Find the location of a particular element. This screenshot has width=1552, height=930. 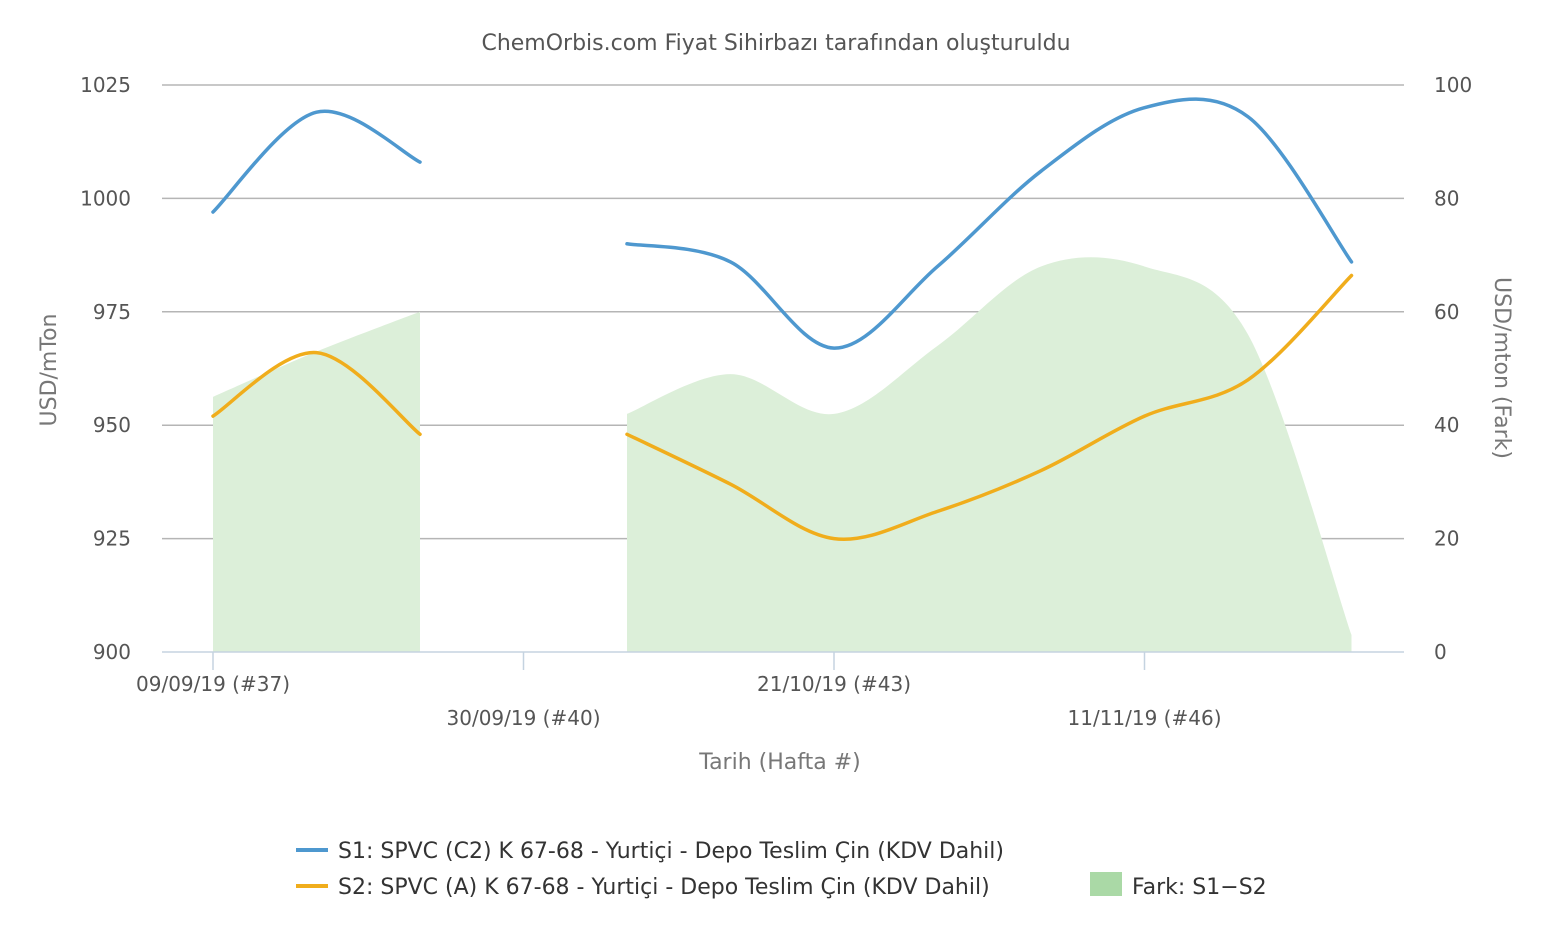

x-tick-label: 21/10/19 (#43) is located at coordinates (834, 684).